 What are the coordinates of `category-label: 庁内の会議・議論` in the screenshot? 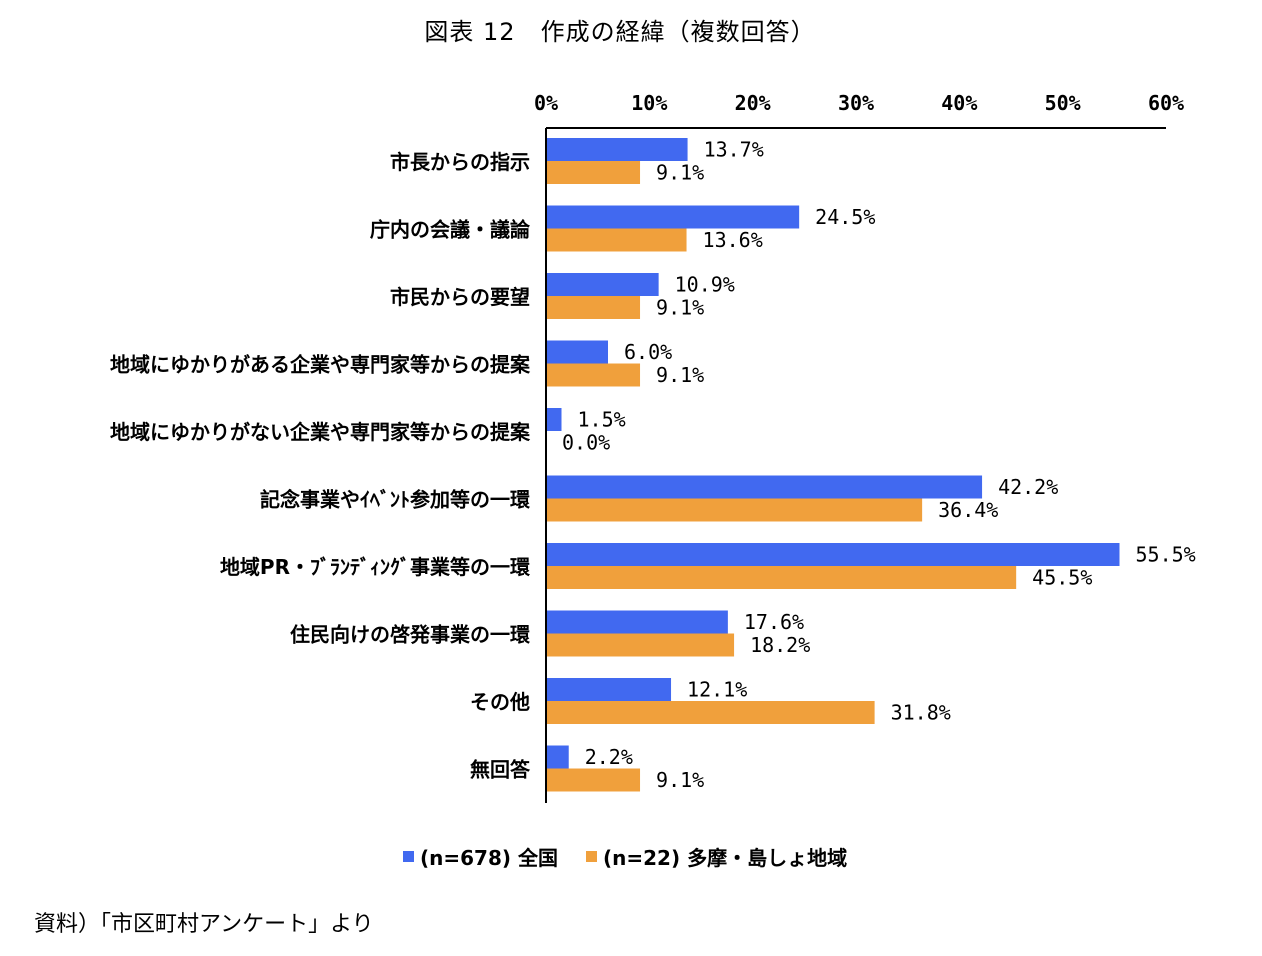 It's located at (450, 230).